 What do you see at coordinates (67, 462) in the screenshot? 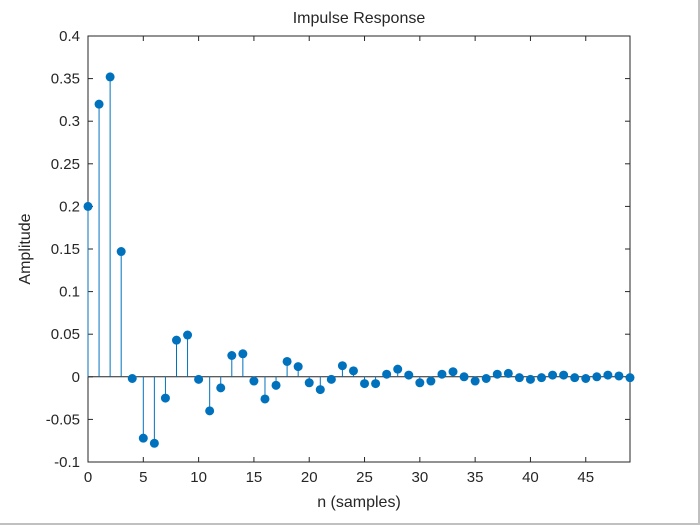
I see `svg-text: -0.1` at bounding box center [67, 462].